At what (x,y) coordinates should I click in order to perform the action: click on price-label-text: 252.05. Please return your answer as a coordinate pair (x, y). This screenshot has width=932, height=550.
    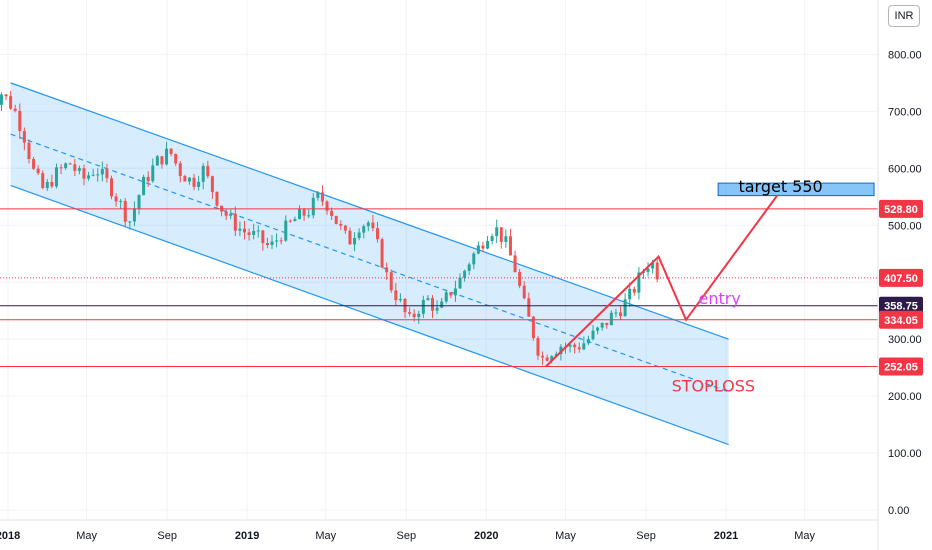
    Looking at the image, I should click on (901, 367).